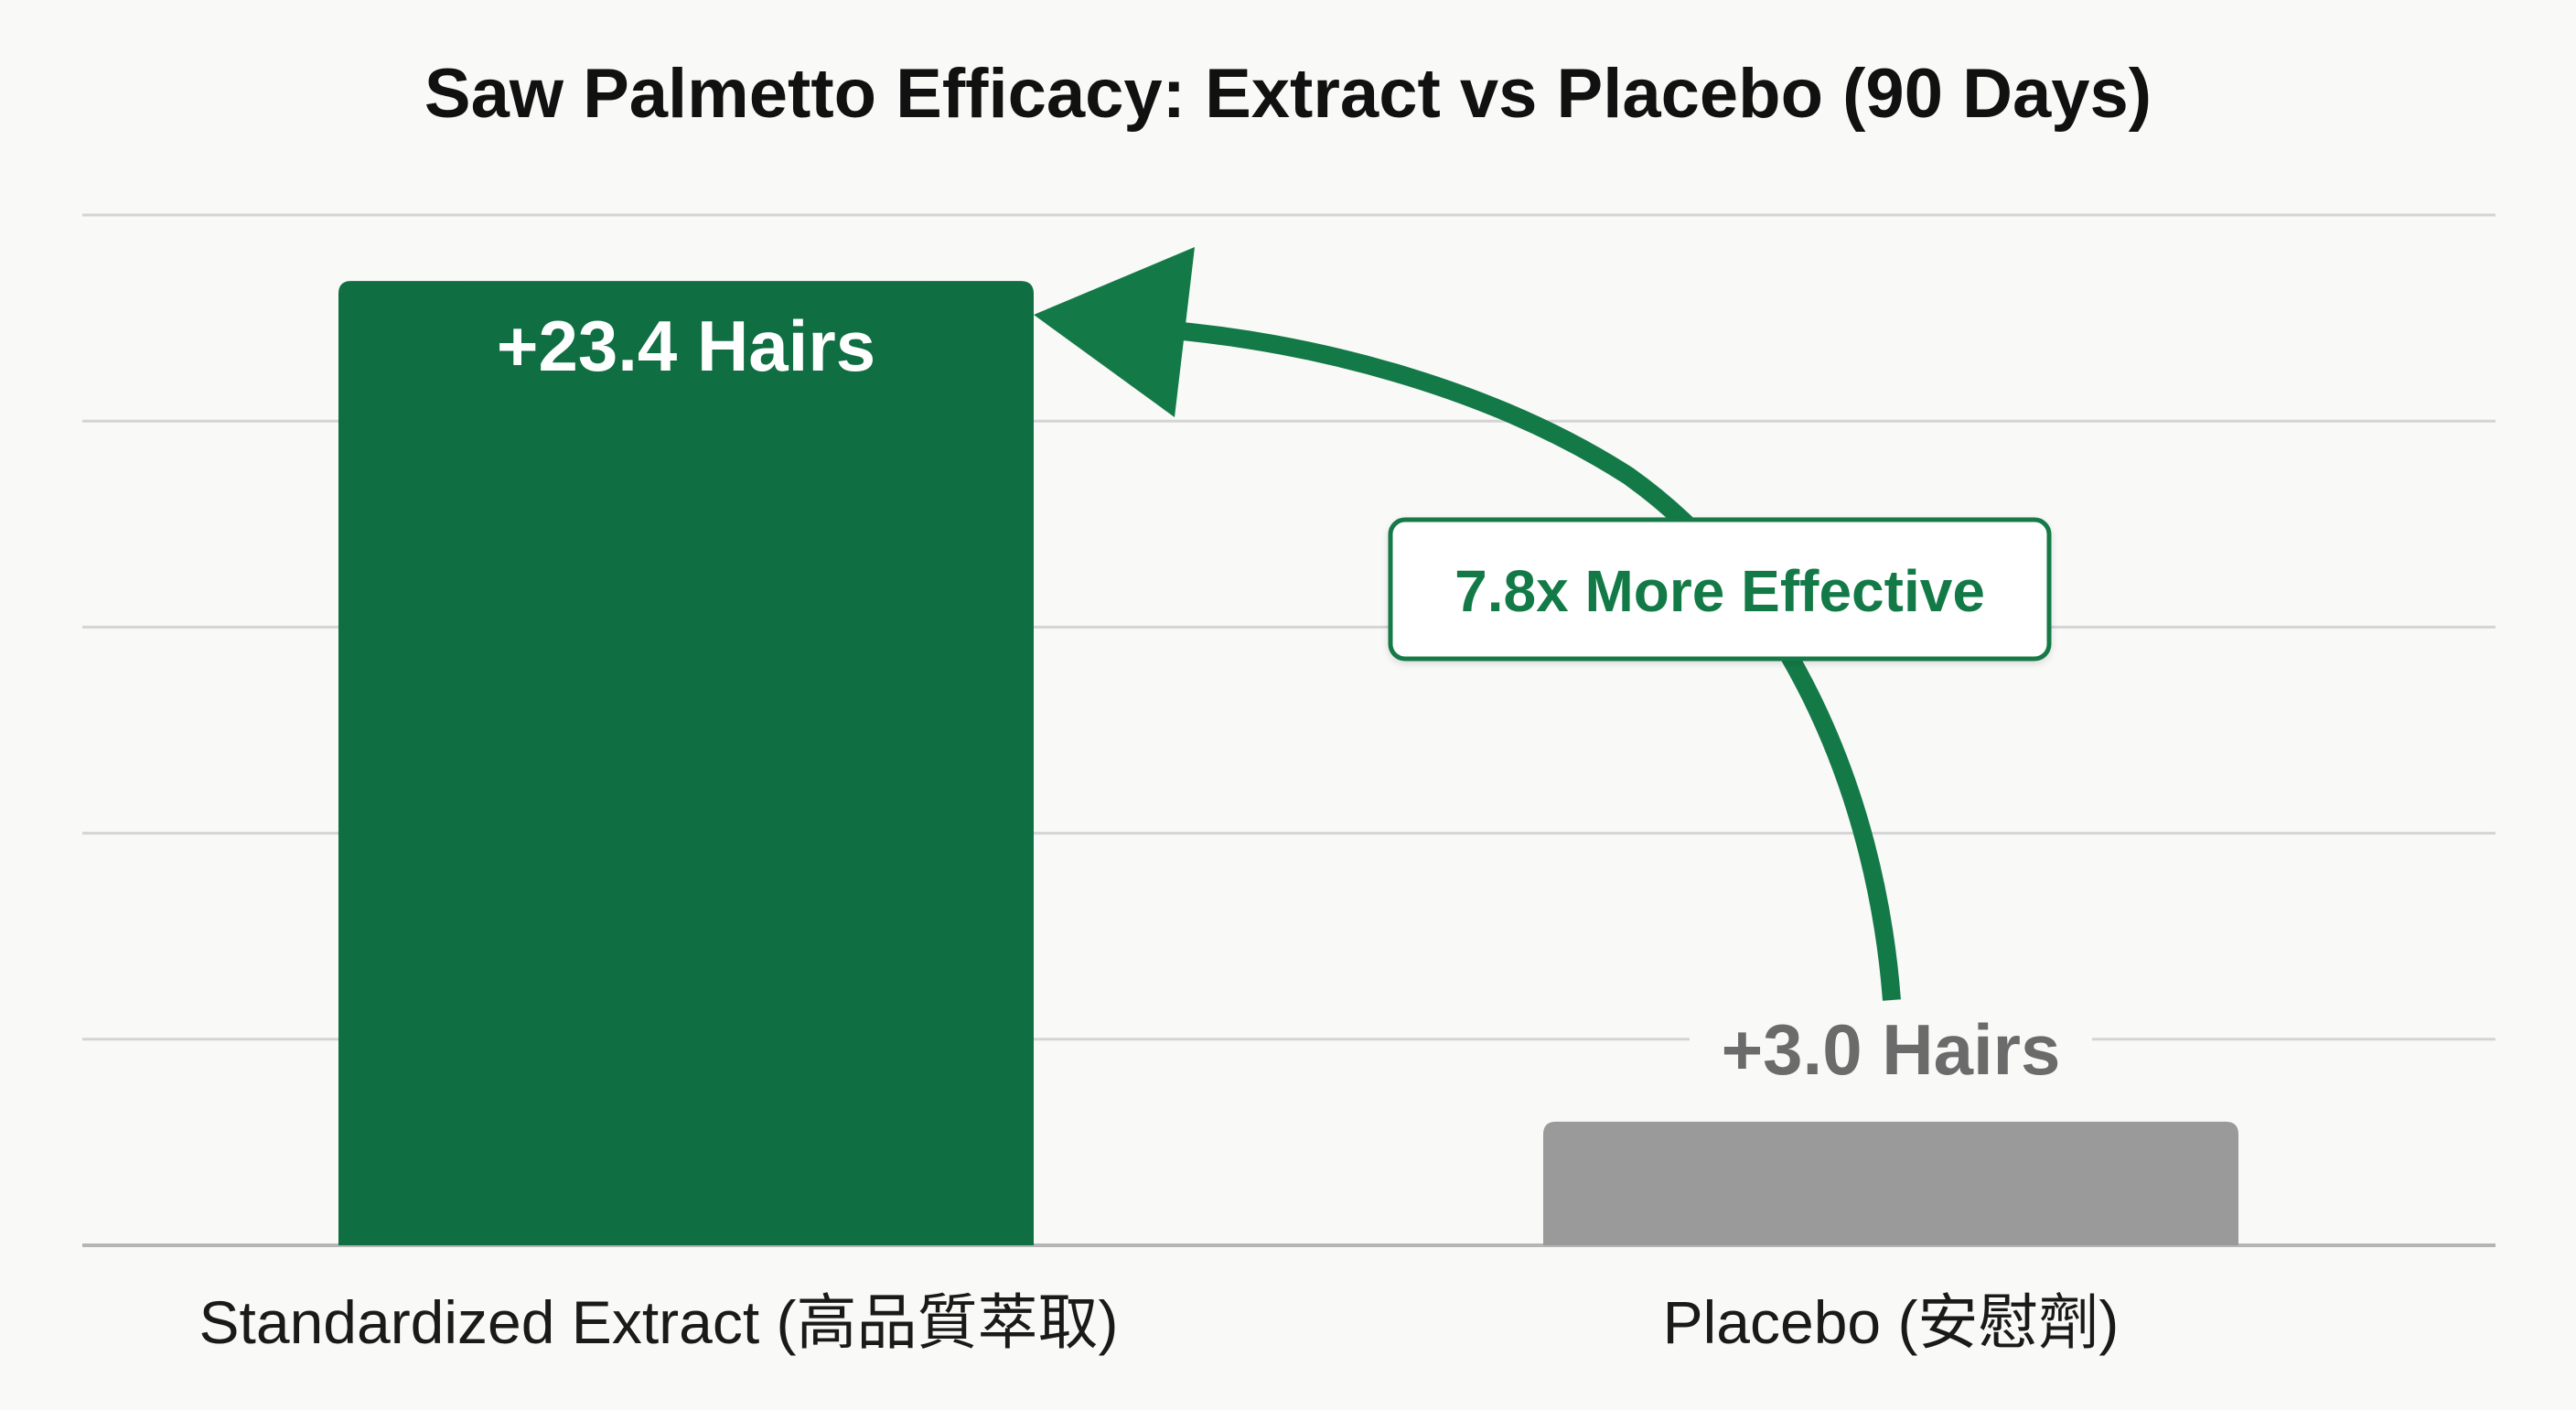 The image size is (2576, 1410). What do you see at coordinates (1891, 1322) in the screenshot?
I see `x-tick-label-placebo: Placebo (安慰劑)` at bounding box center [1891, 1322].